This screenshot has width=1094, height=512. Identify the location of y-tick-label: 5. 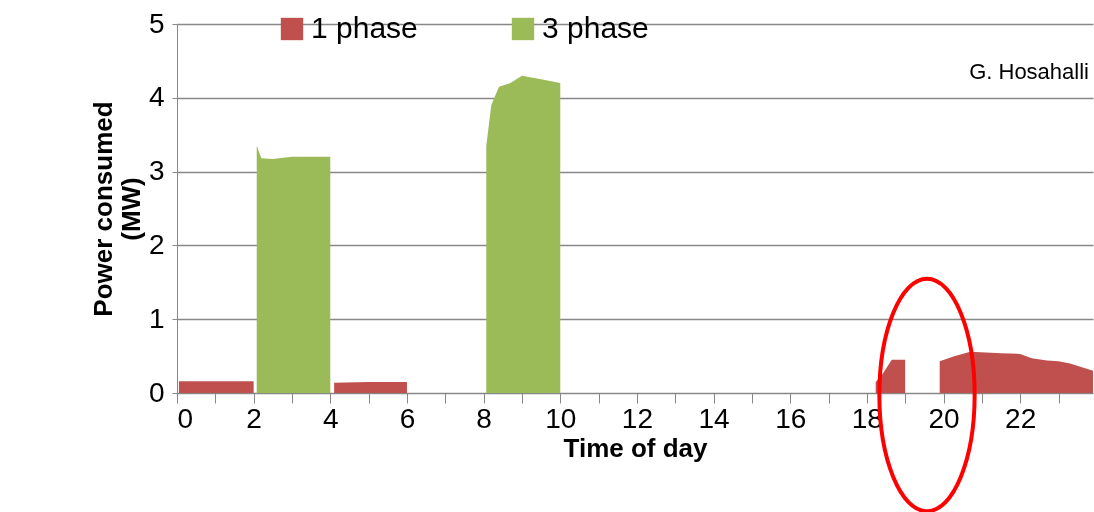
(156, 23).